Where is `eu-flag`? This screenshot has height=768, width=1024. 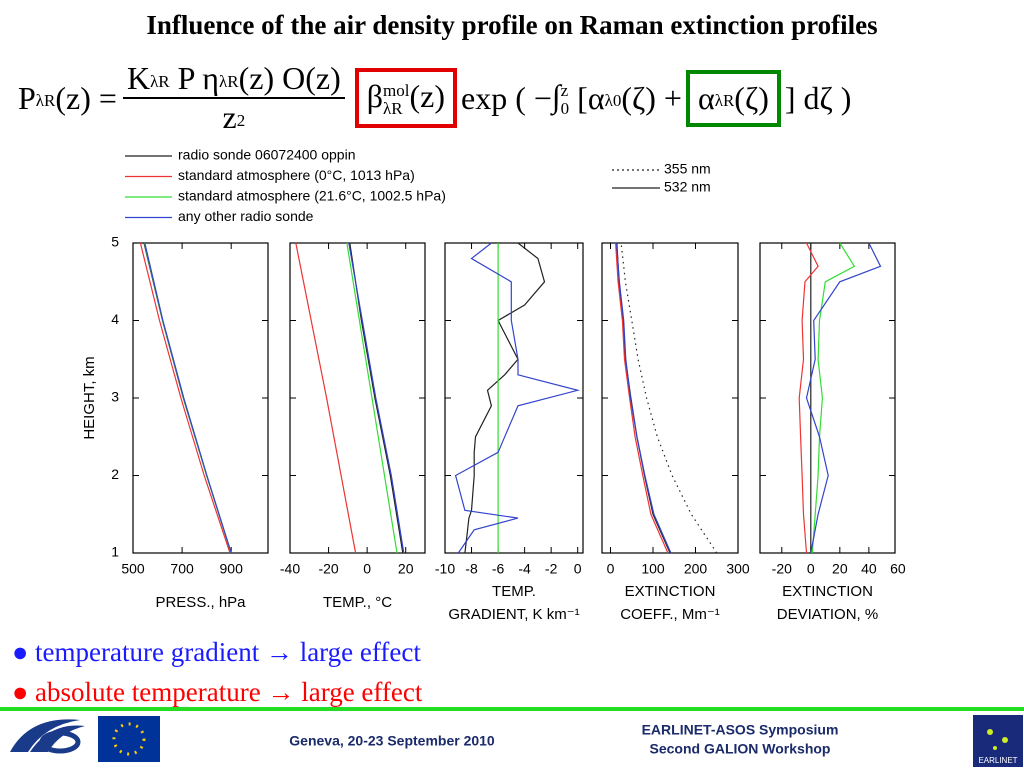
eu-flag is located at coordinates (129, 739).